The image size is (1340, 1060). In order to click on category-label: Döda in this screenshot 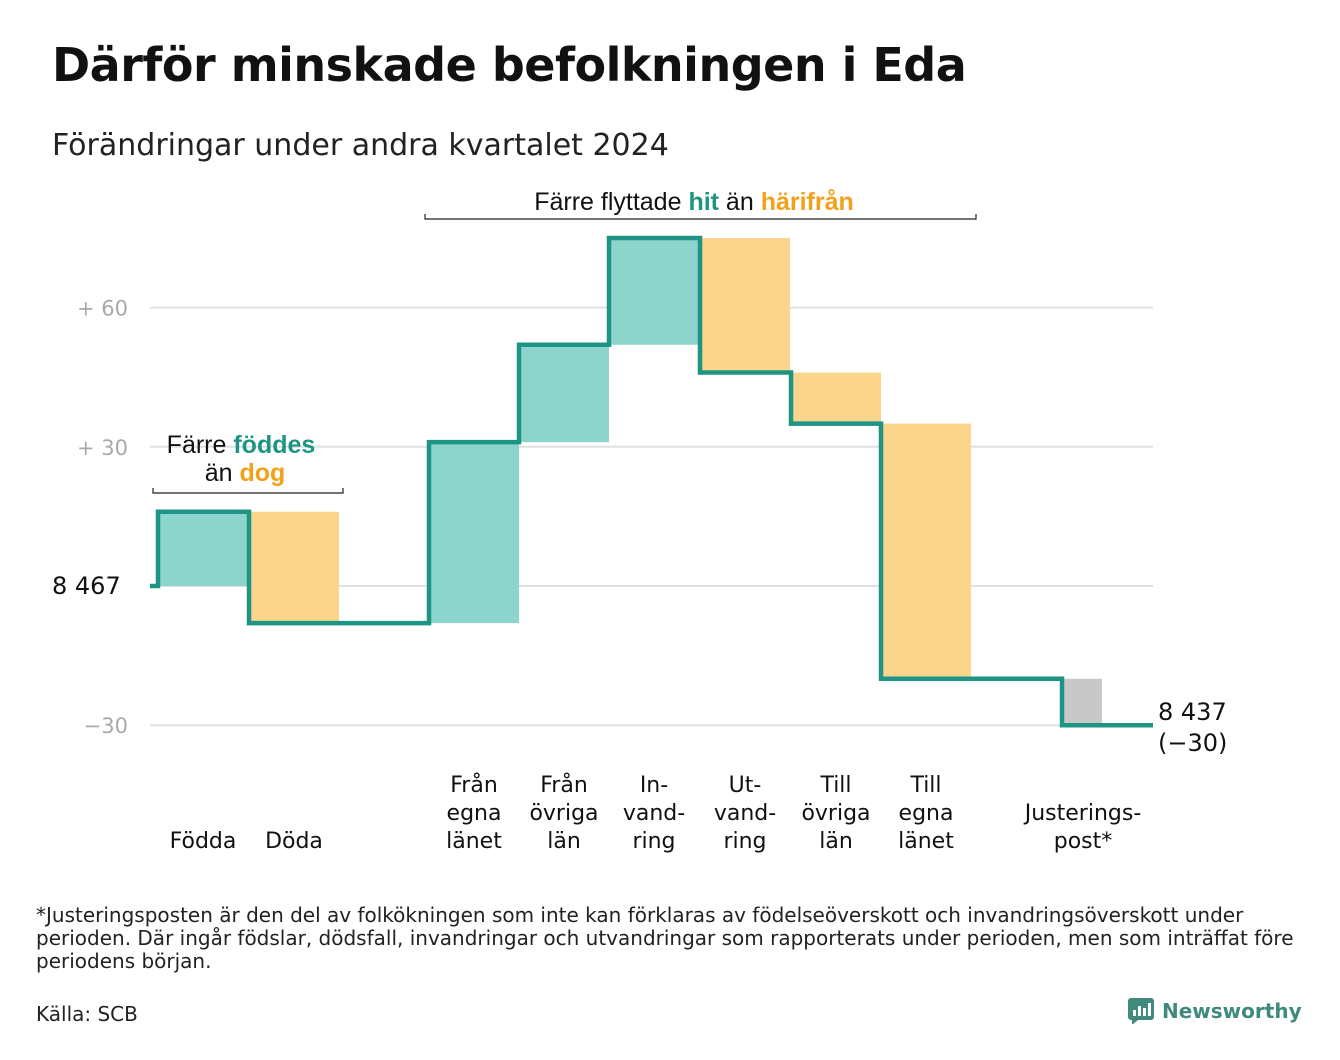, I will do `click(294, 841)`.